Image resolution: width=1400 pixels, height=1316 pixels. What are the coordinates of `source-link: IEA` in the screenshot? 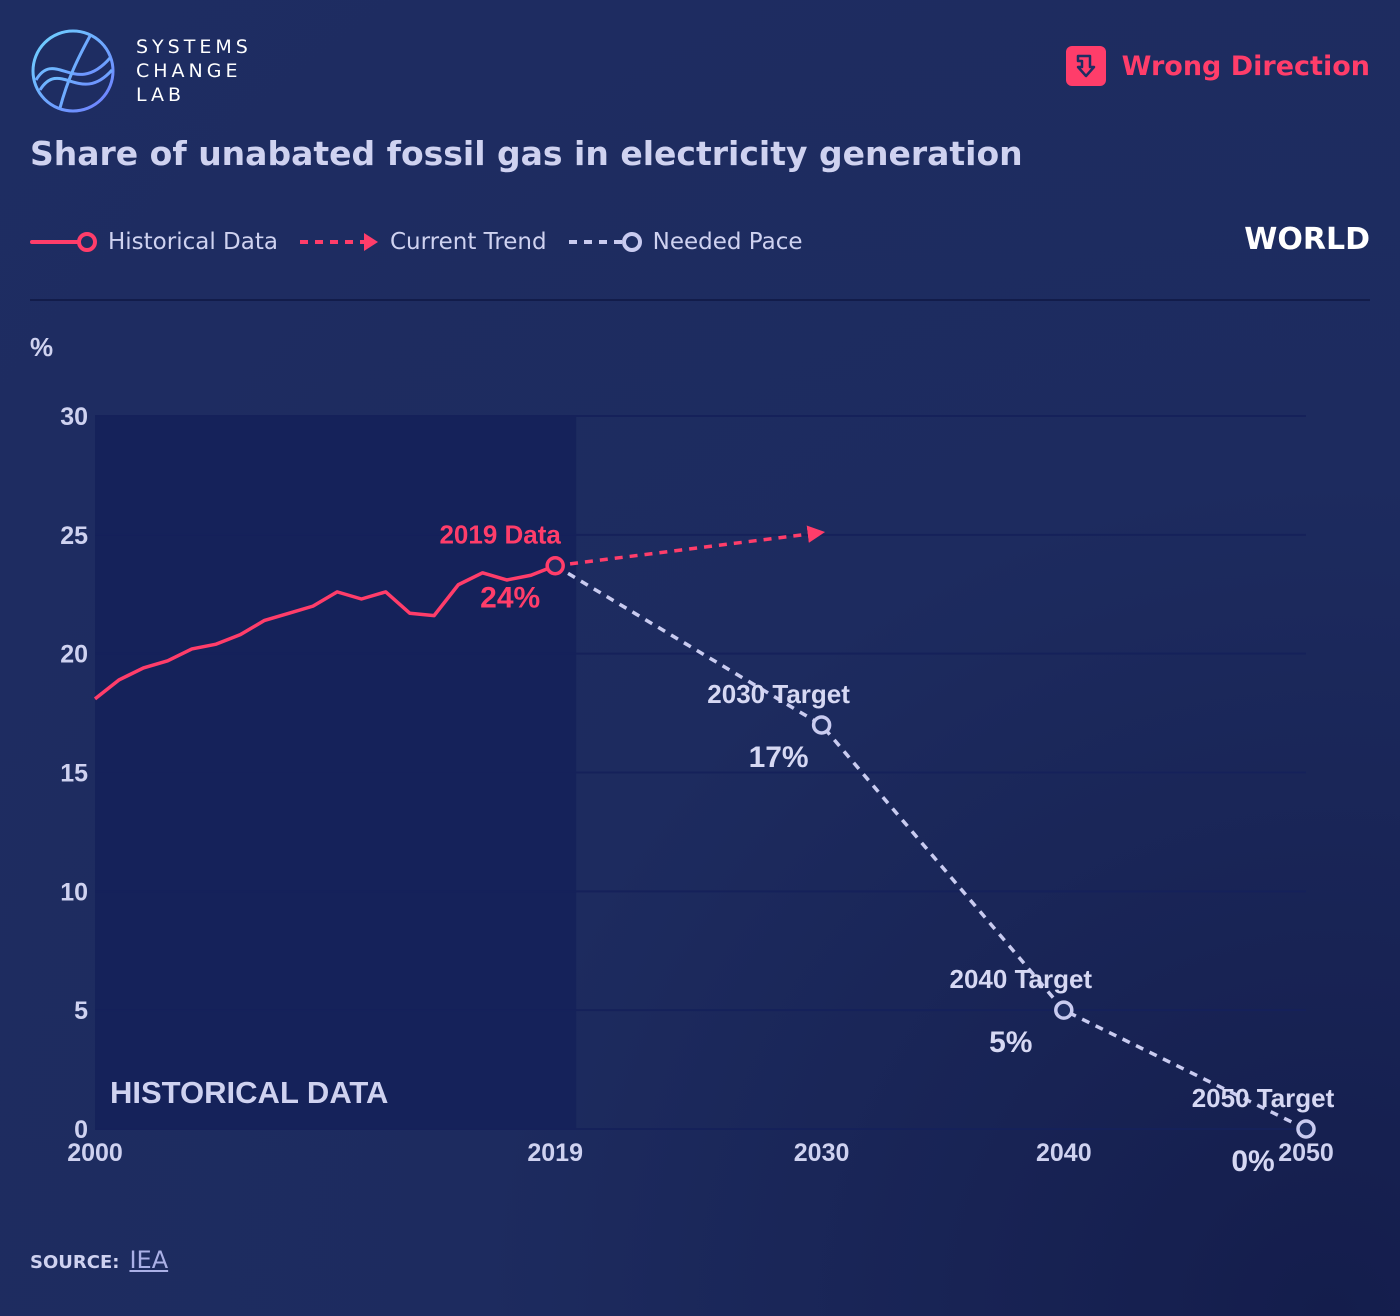 It's located at (149, 1260).